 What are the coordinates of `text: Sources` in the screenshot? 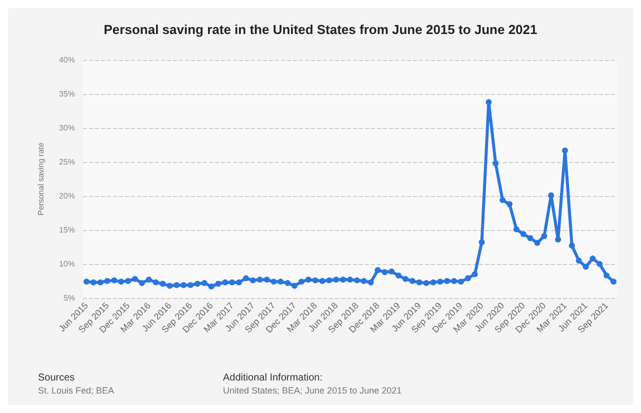 It's located at (56, 378).